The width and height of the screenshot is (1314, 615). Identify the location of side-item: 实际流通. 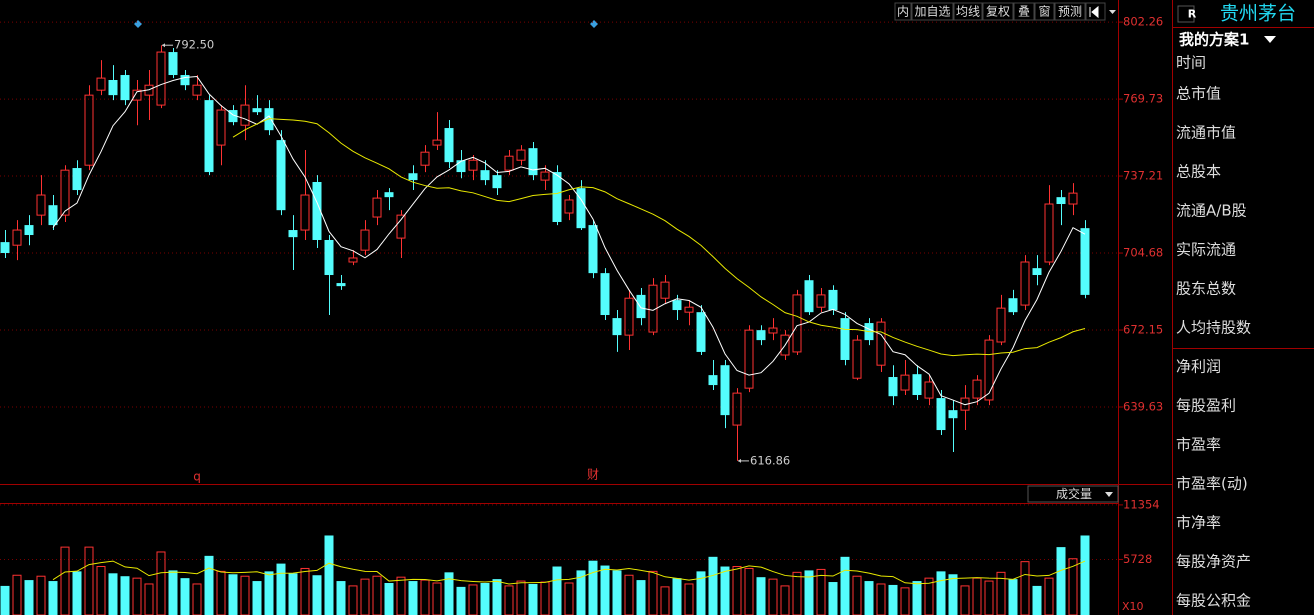
(1206, 250).